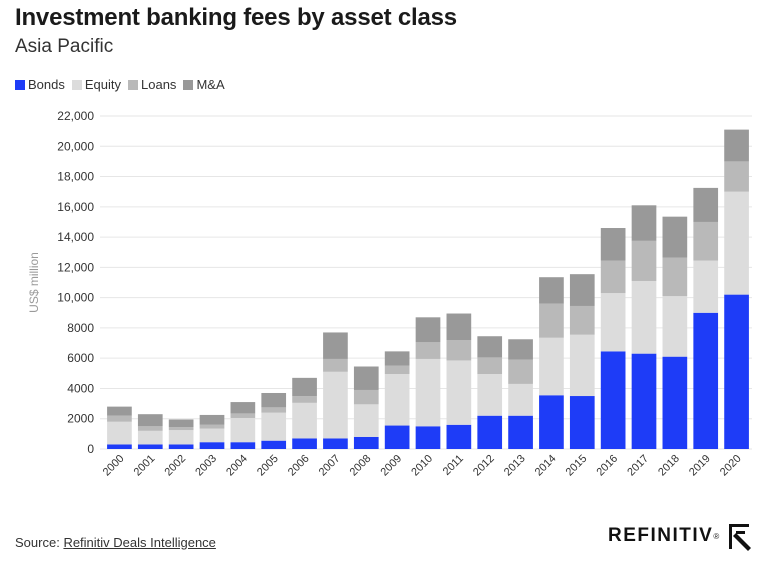  I want to click on bar-m-a-2004, so click(243, 408).